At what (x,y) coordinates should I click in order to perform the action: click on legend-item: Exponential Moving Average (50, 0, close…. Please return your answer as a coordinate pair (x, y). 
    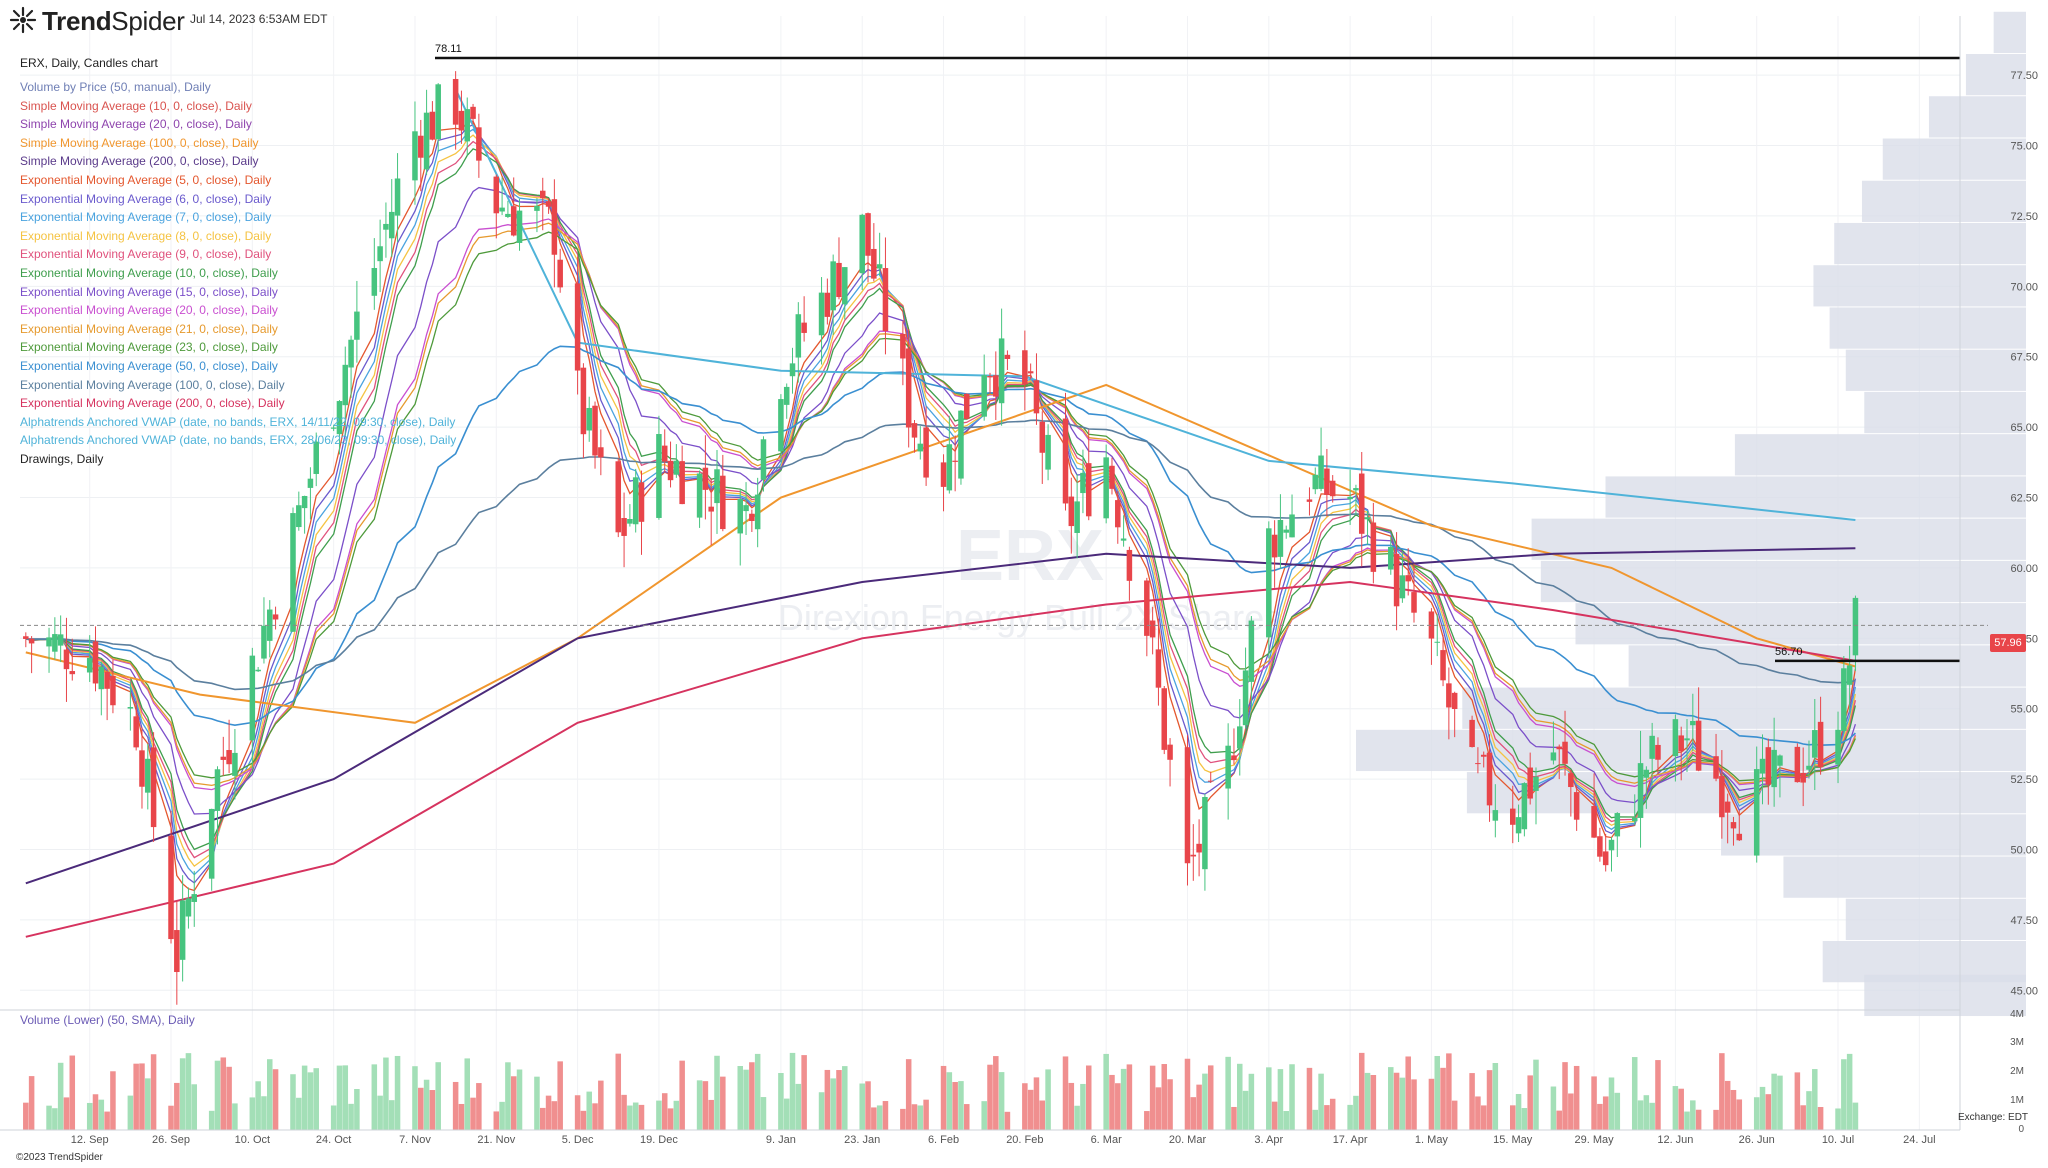
    Looking at the image, I should click on (149, 365).